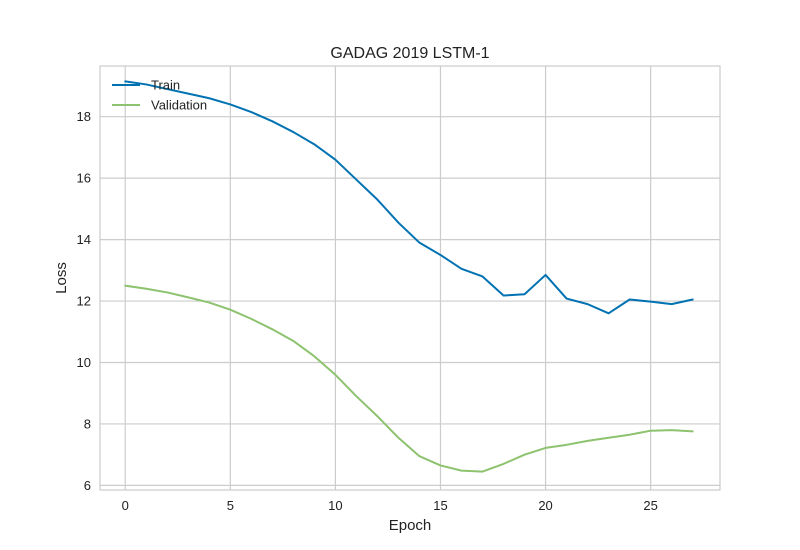 Image resolution: width=800 pixels, height=550 pixels. Describe the element at coordinates (335, 505) in the screenshot. I see `x-tick-label: 10` at that location.